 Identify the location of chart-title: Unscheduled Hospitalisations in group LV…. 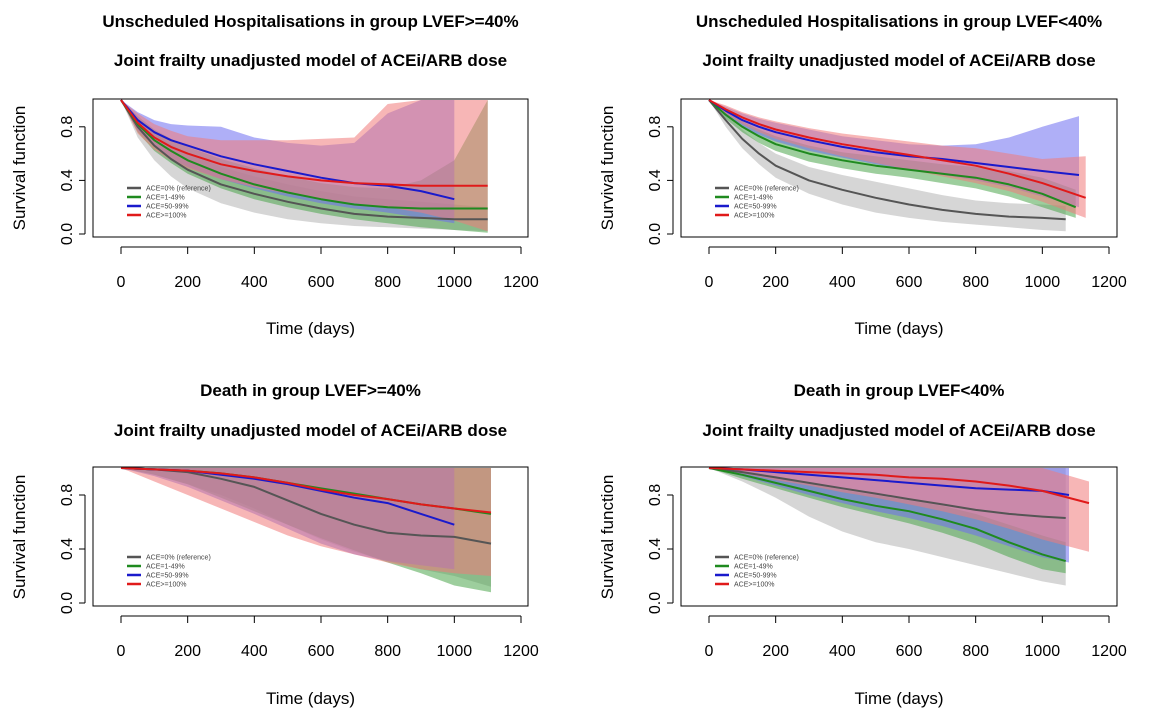
(310, 21).